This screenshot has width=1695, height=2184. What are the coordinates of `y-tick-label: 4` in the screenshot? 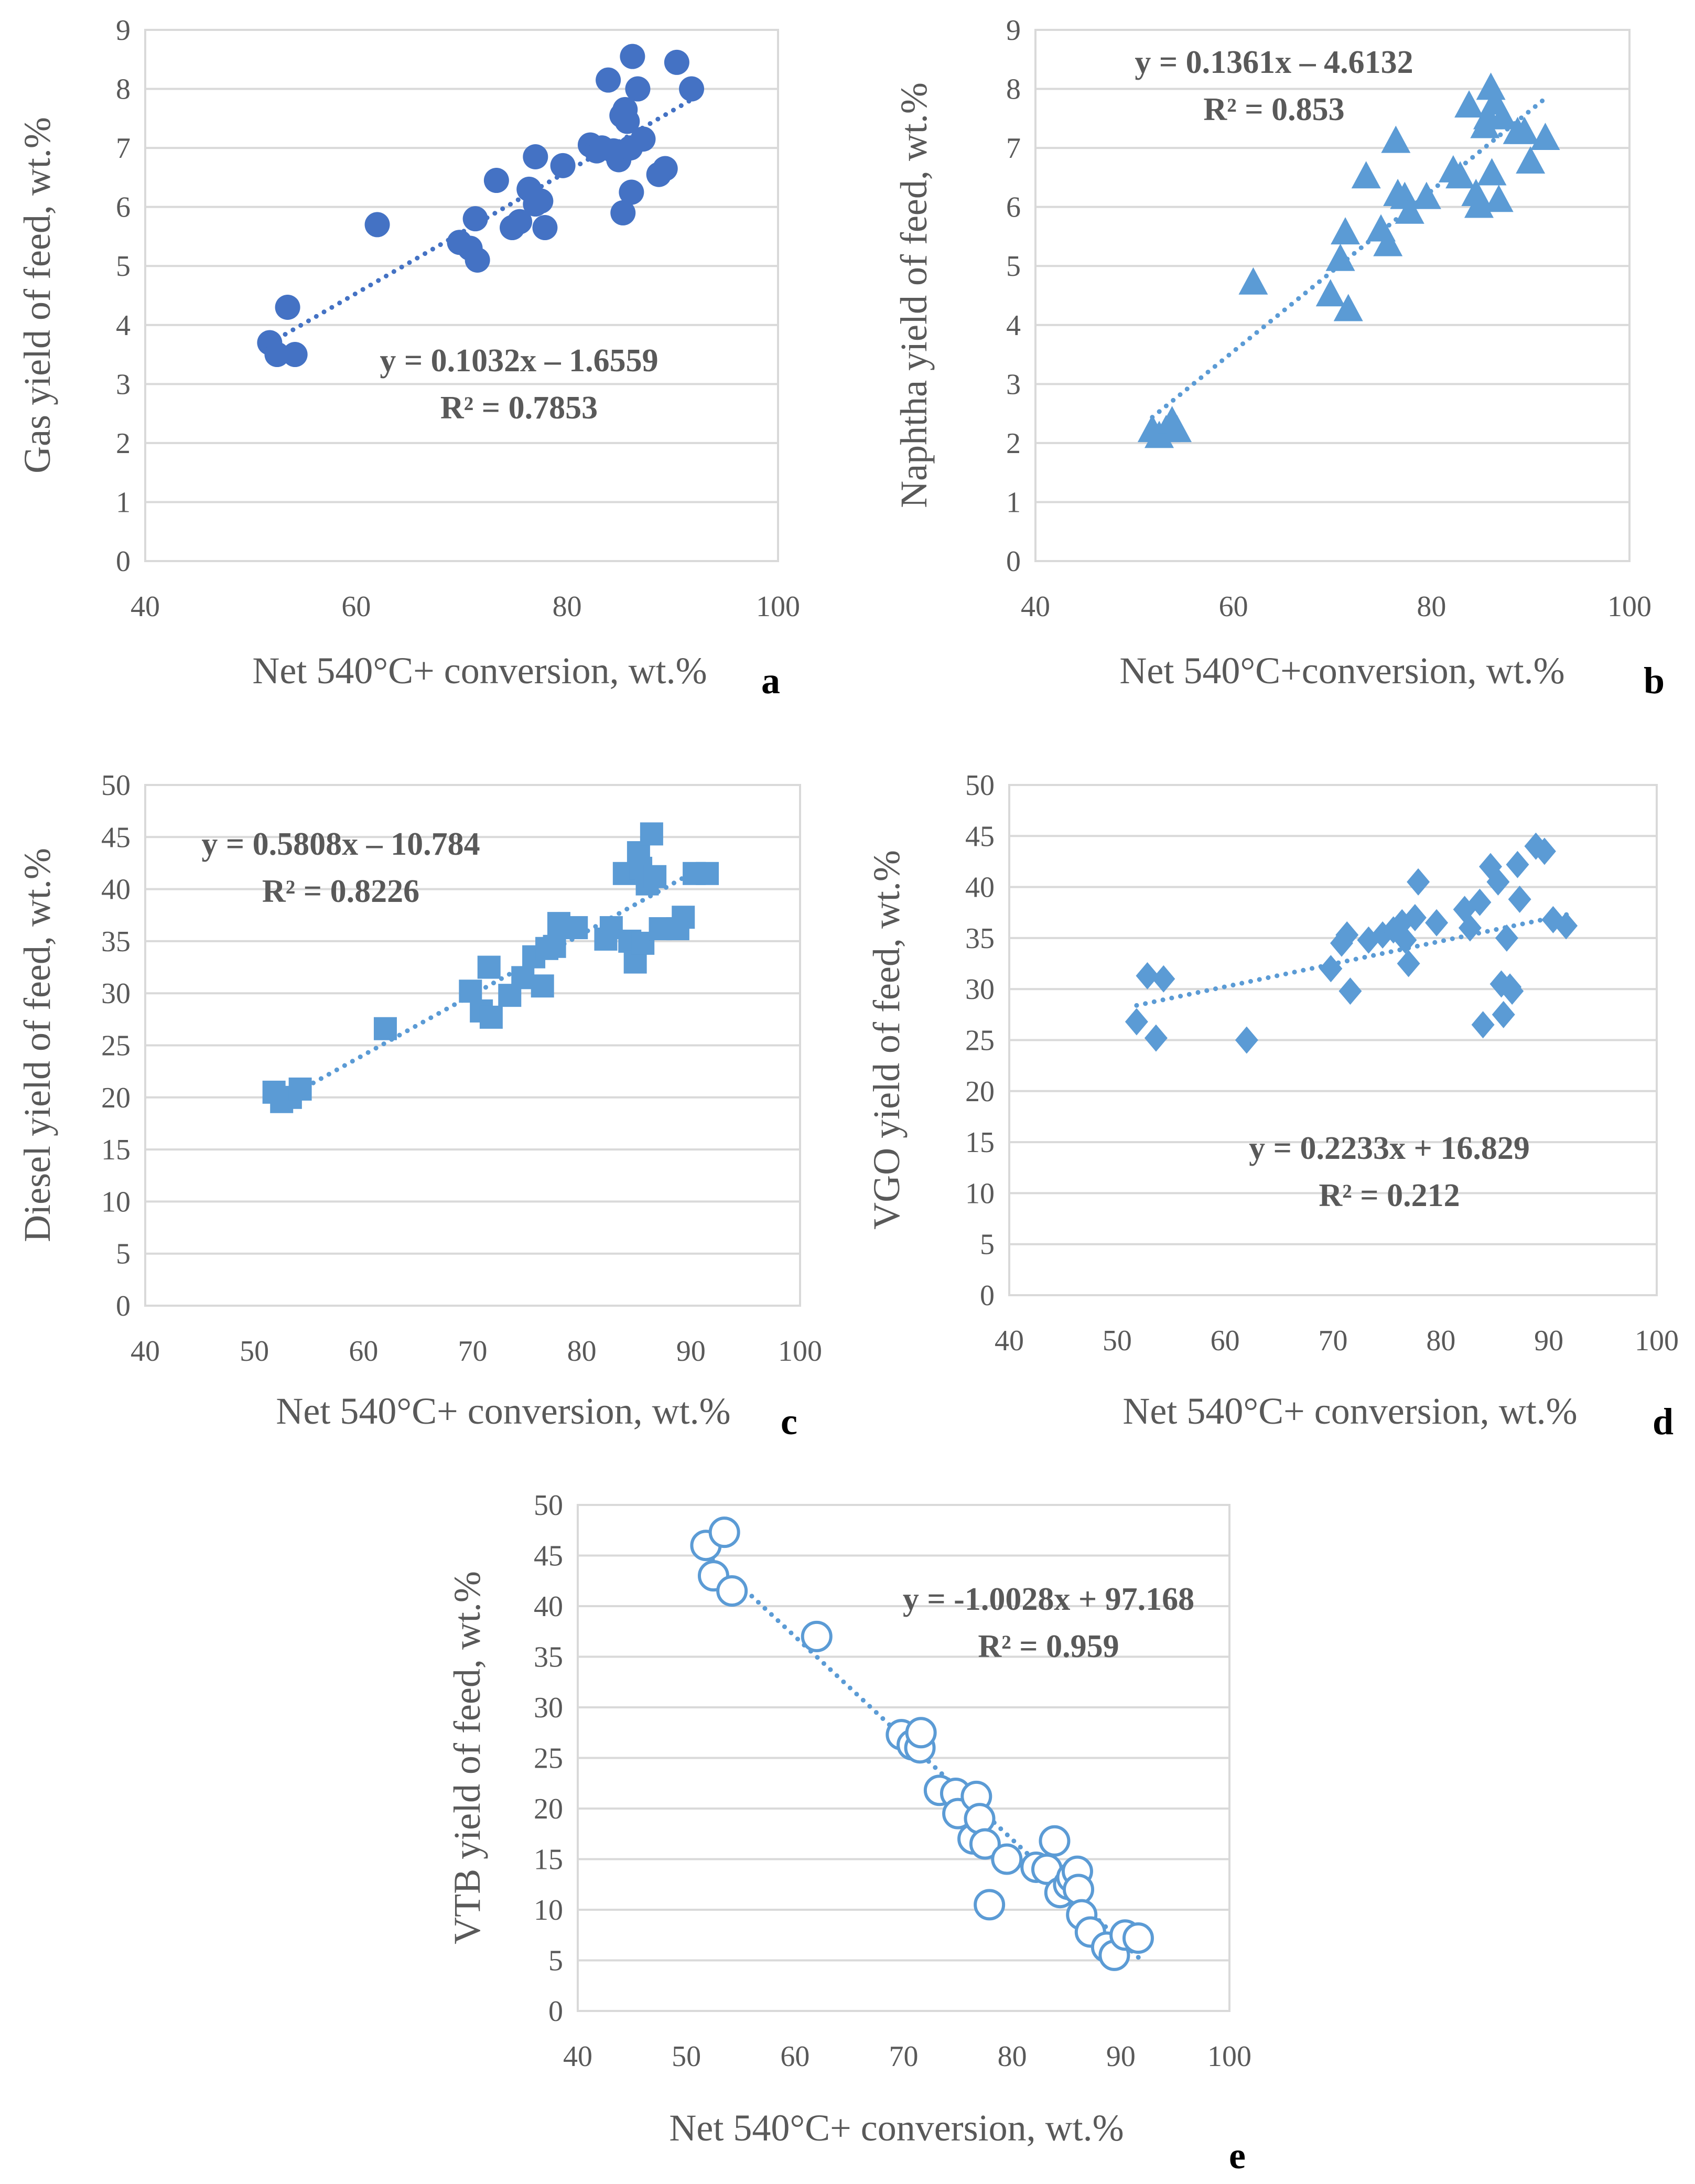 It's located at (123, 326).